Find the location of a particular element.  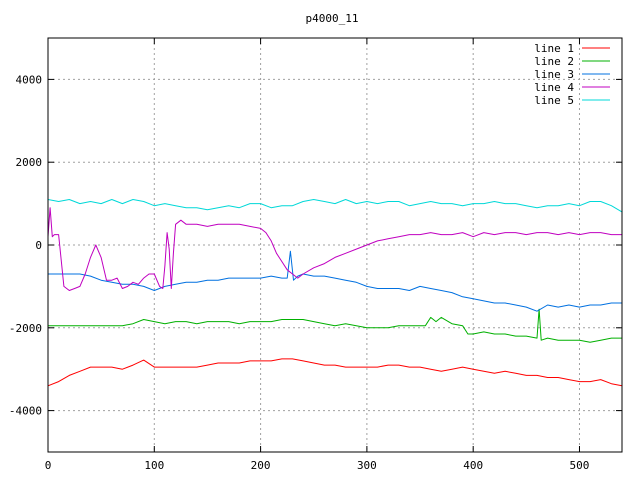

y-tick-label: -2000 is located at coordinates (25, 328).